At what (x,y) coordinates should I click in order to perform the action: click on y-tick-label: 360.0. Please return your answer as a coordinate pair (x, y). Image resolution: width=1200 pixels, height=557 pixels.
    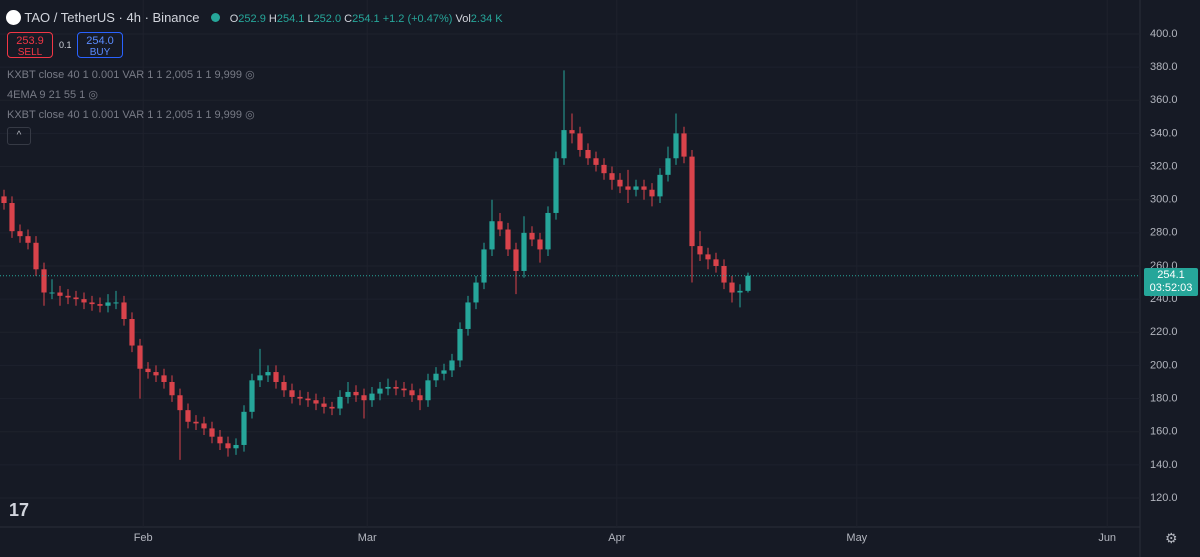
    Looking at the image, I should click on (1164, 100).